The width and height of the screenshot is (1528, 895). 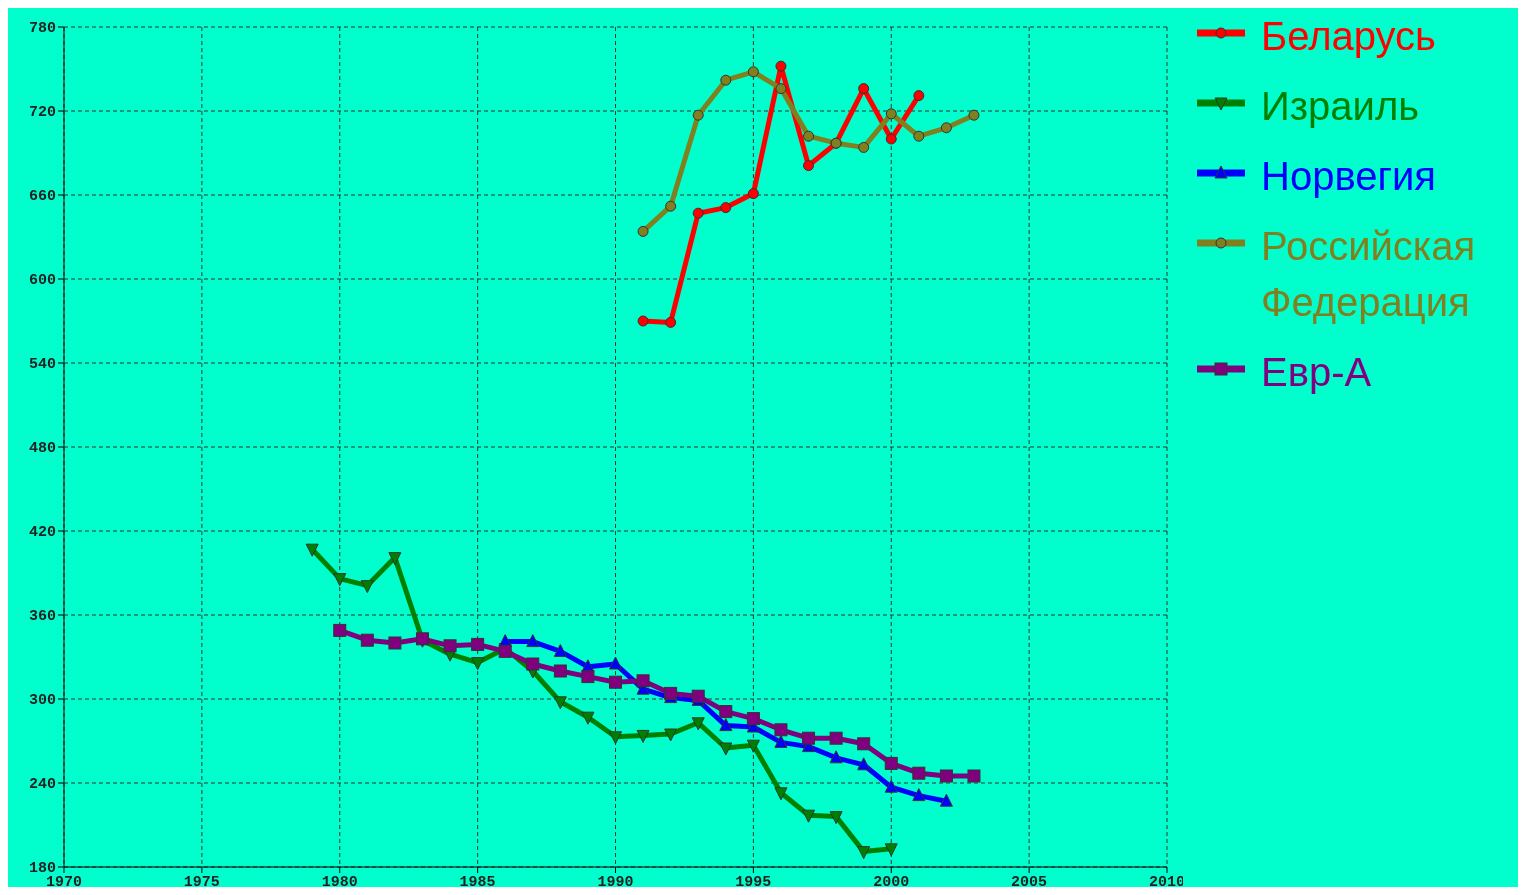 I want to click on legend-label: Беларусь, so click(x=1349, y=36).